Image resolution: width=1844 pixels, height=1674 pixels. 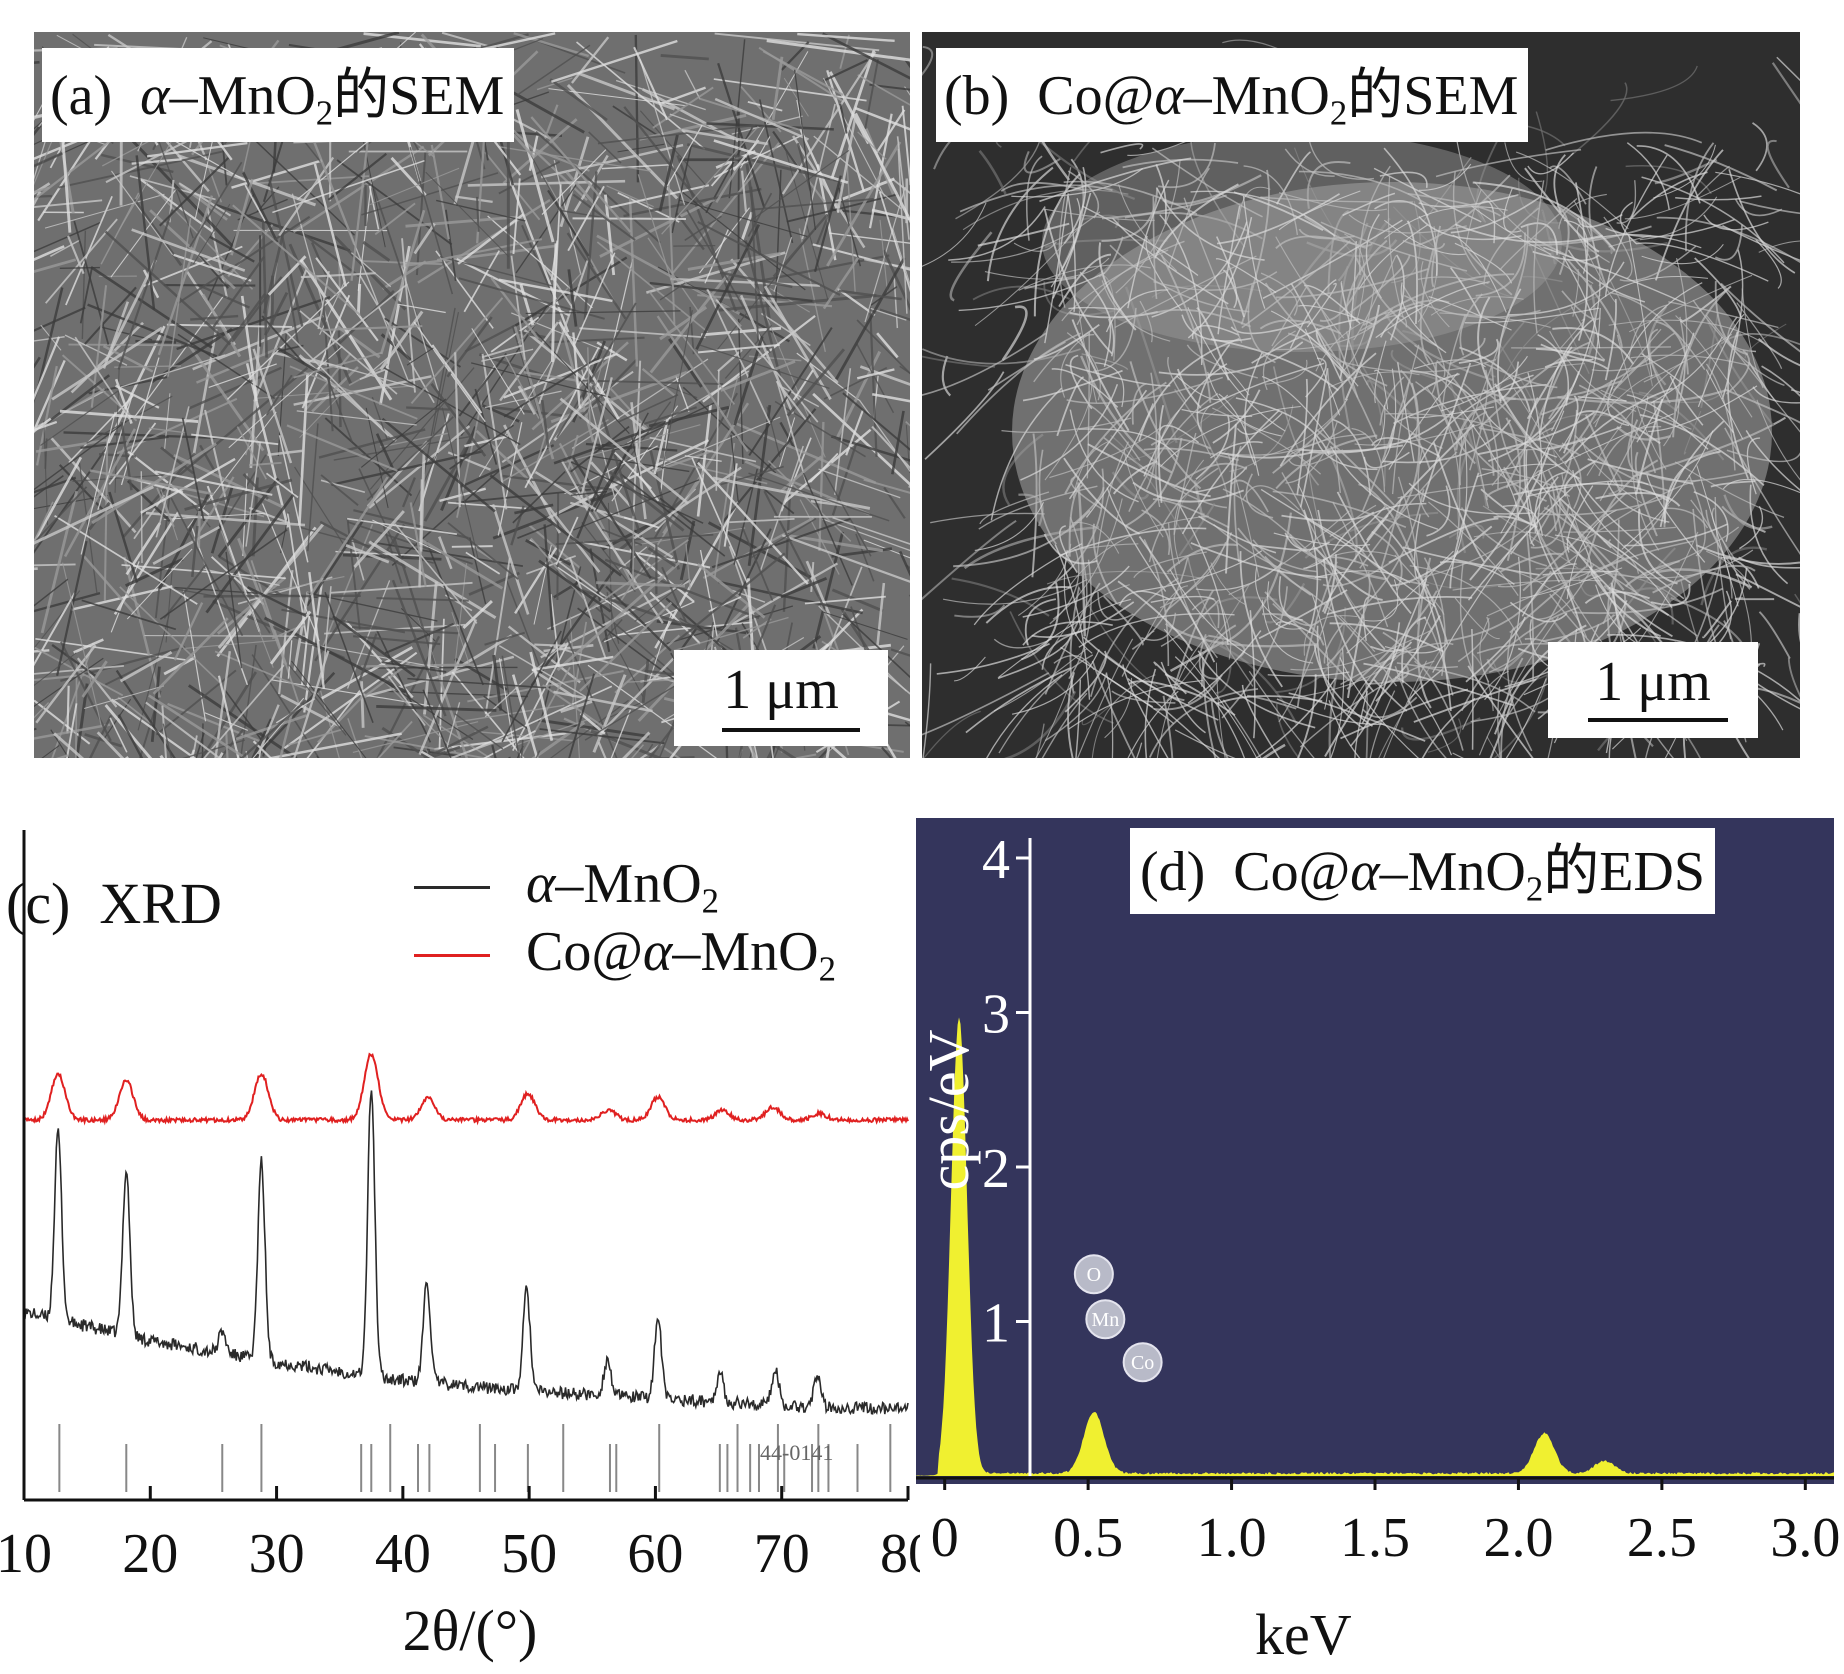 What do you see at coordinates (996, 1015) in the screenshot?
I see `eds-y-tick-label: 3` at bounding box center [996, 1015].